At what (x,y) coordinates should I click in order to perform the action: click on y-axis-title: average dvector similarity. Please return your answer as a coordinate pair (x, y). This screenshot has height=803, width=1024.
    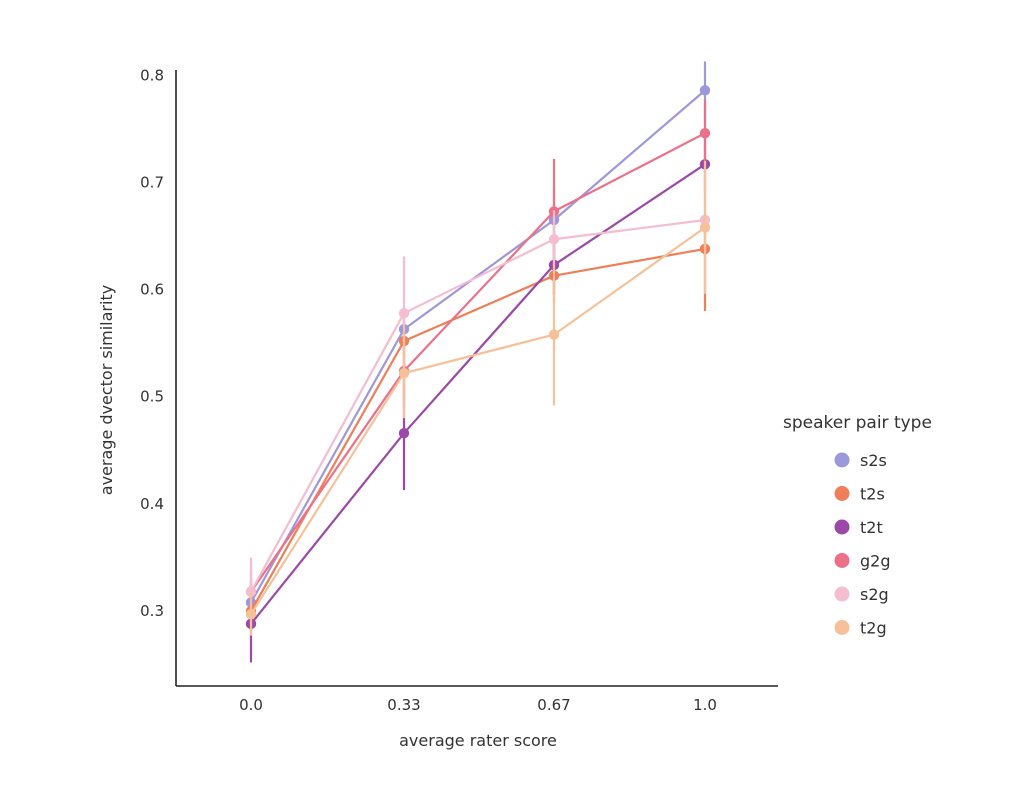
    Looking at the image, I should click on (106, 390).